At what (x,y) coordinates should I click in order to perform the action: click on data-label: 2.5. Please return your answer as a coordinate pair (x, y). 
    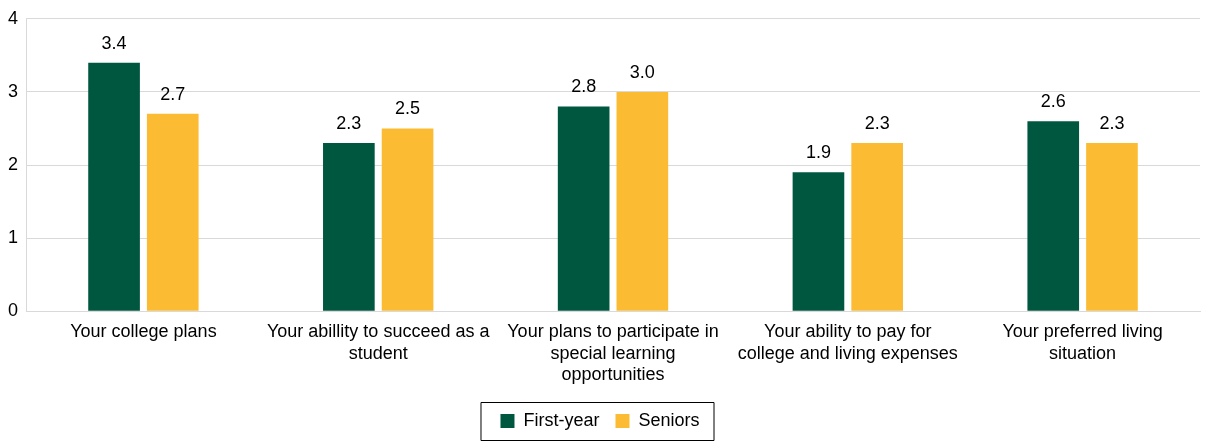
    Looking at the image, I should click on (408, 108).